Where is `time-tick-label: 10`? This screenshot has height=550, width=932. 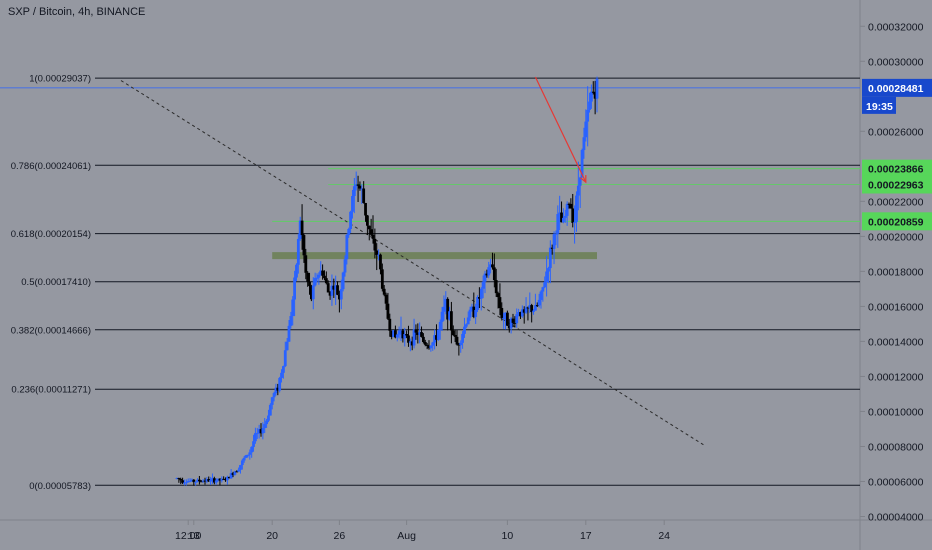
time-tick-label: 10 is located at coordinates (508, 536).